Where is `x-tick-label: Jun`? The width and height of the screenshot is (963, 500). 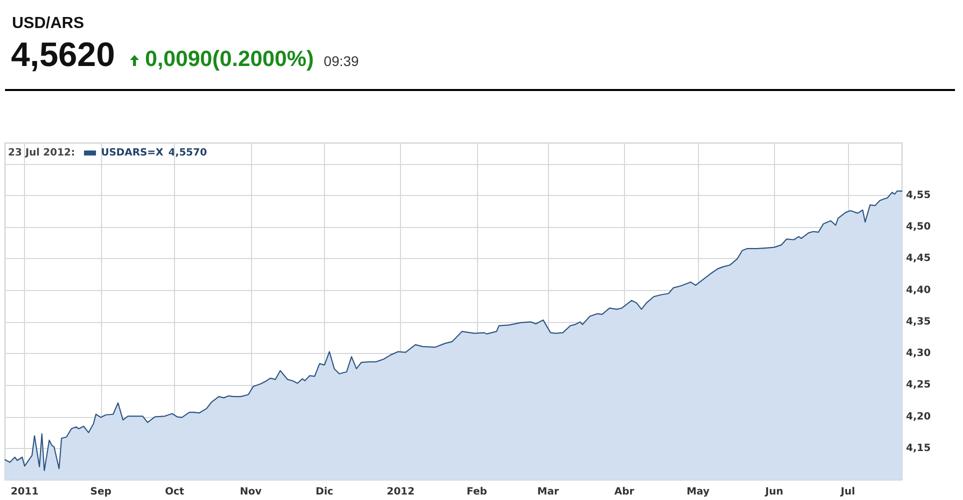
x-tick-label: Jun is located at coordinates (774, 492).